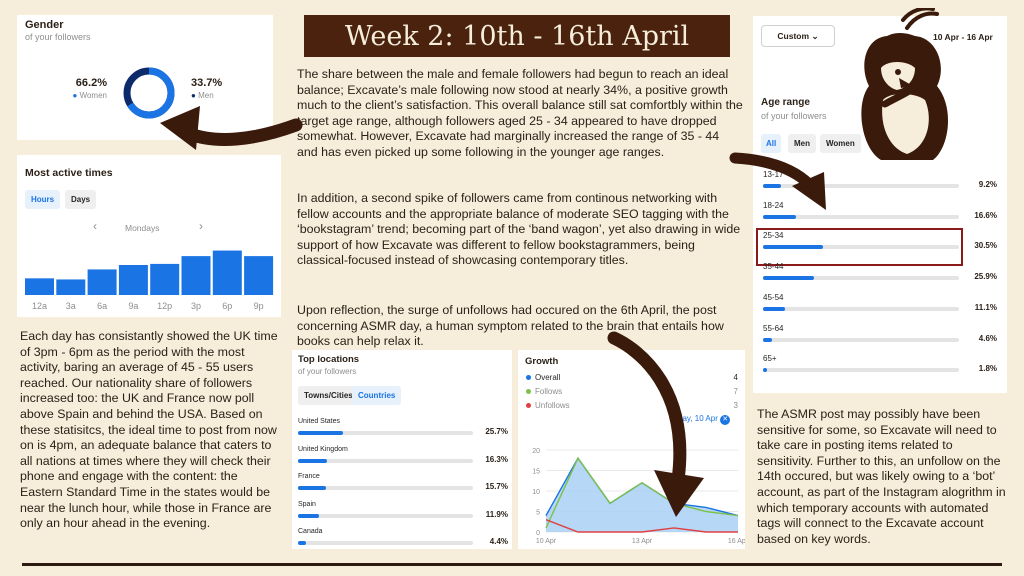 The height and width of the screenshot is (576, 1024). What do you see at coordinates (496, 431) in the screenshot?
I see `location-row-percentage: 25.7%` at bounding box center [496, 431].